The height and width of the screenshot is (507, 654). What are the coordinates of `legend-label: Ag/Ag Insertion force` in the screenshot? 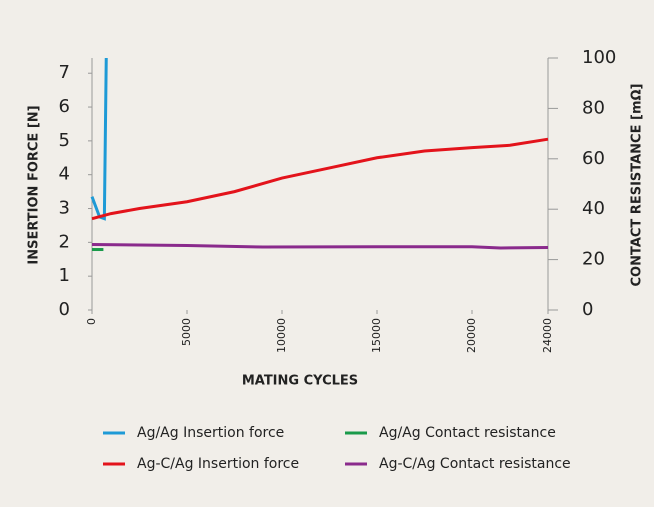 It's located at (210, 433).